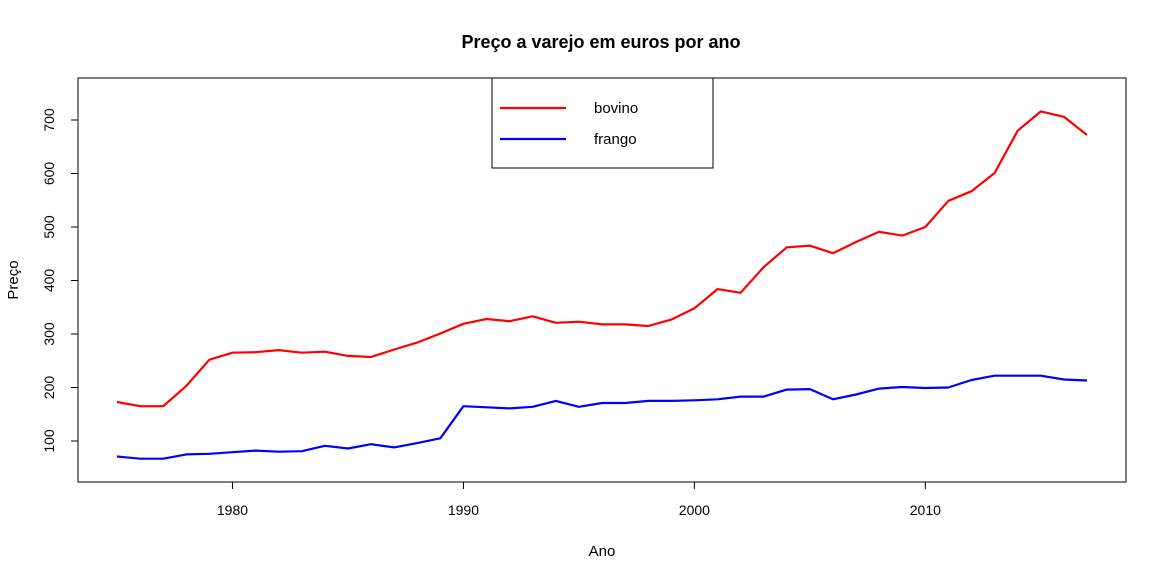 Image resolution: width=1167 pixels, height=581 pixels. Describe the element at coordinates (60, 280) in the screenshot. I see `y-axis: 100 200 300 400 500 600 700` at that location.